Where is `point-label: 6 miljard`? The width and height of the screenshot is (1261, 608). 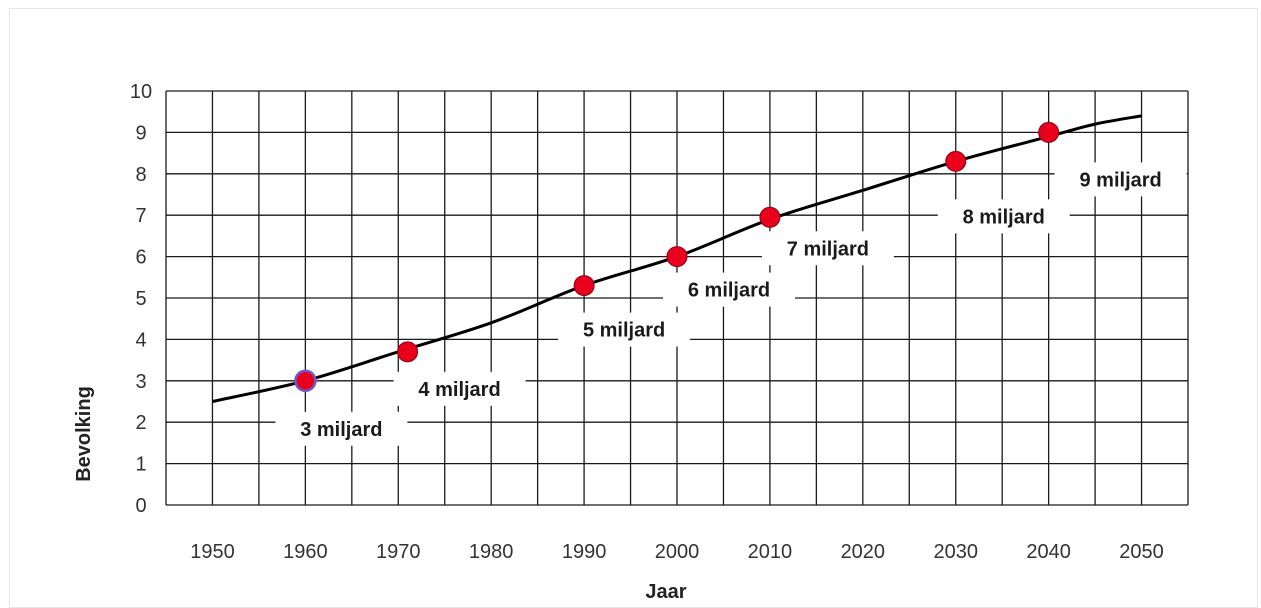
point-label: 6 miljard is located at coordinates (729, 291).